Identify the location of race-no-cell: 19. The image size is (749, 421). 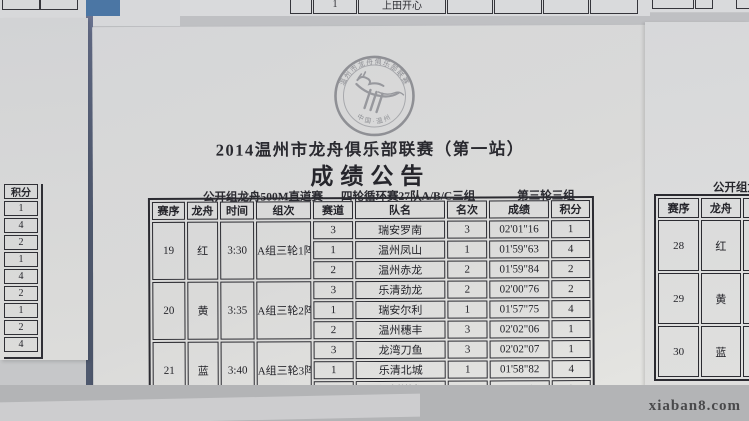
(169, 250).